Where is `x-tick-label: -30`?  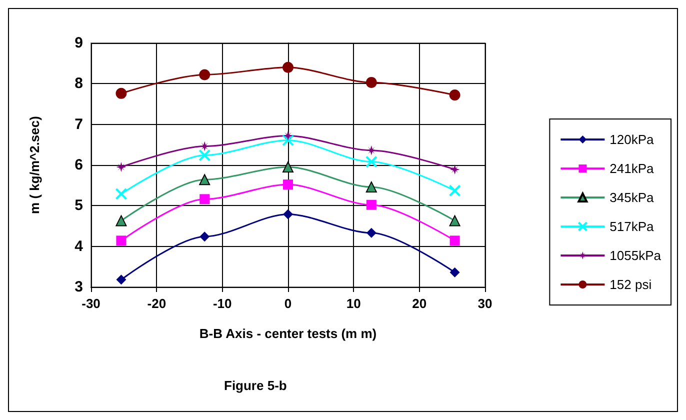 x-tick-label: -30 is located at coordinates (91, 303).